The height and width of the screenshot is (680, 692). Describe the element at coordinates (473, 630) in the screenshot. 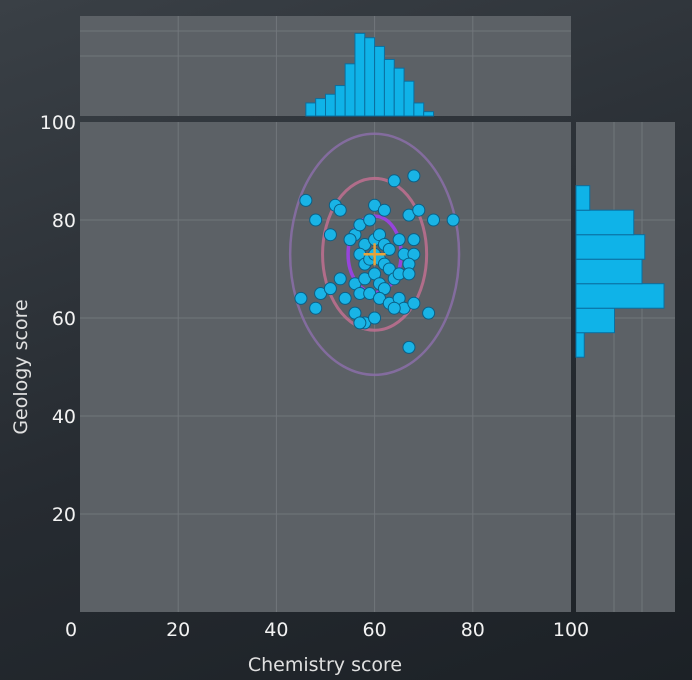

I see `x-tick-label: 80` at that location.